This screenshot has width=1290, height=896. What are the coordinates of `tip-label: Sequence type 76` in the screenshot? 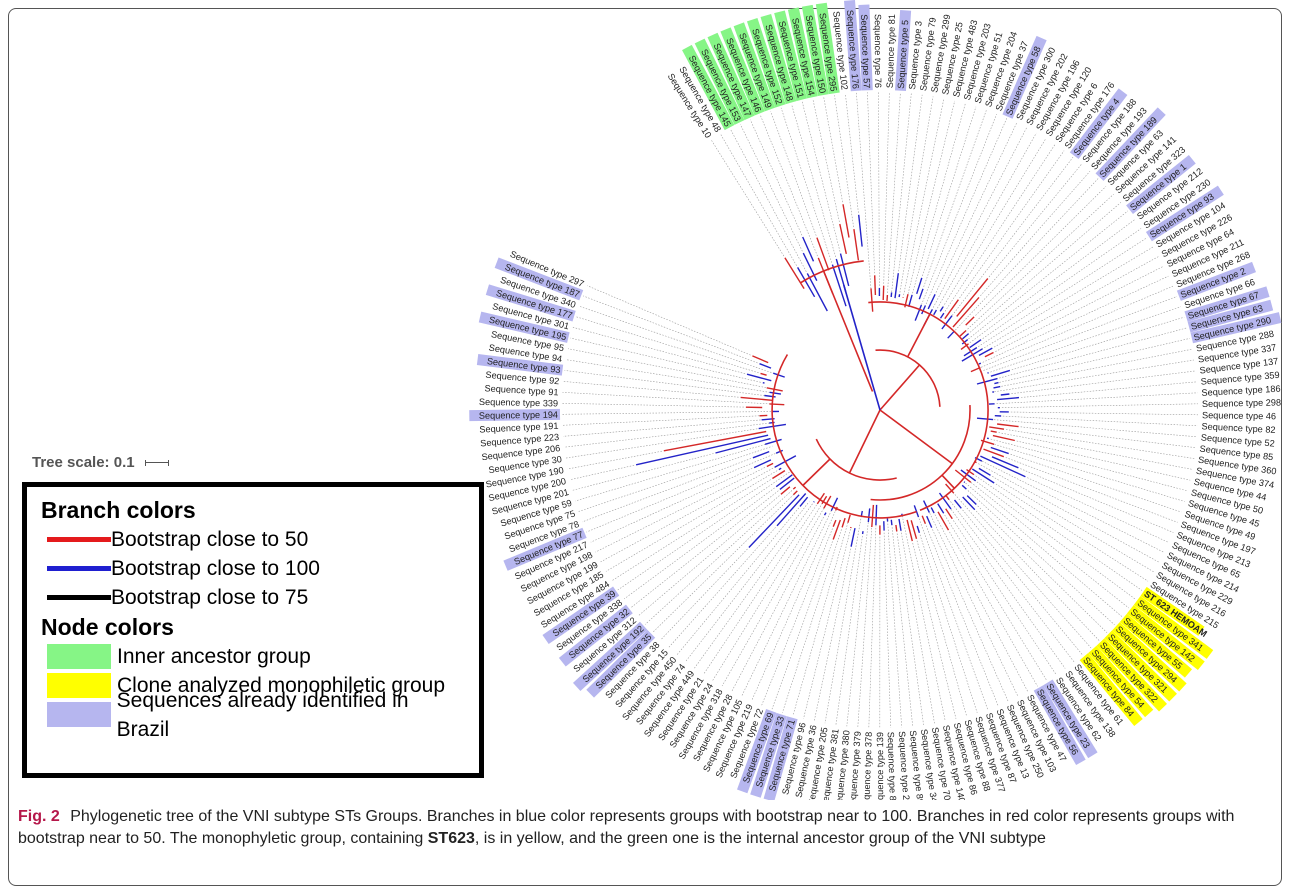 It's located at (878, 51).